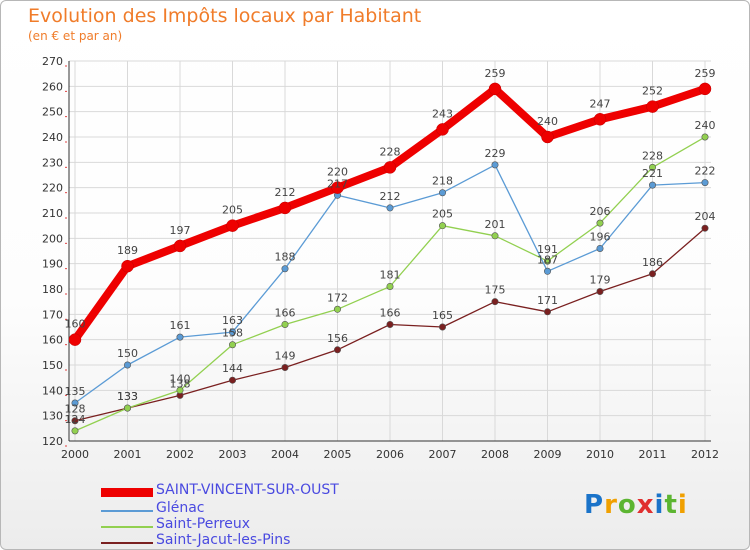  What do you see at coordinates (52, 390) in the screenshot?
I see `y-tick-label-140: 140` at bounding box center [52, 390].